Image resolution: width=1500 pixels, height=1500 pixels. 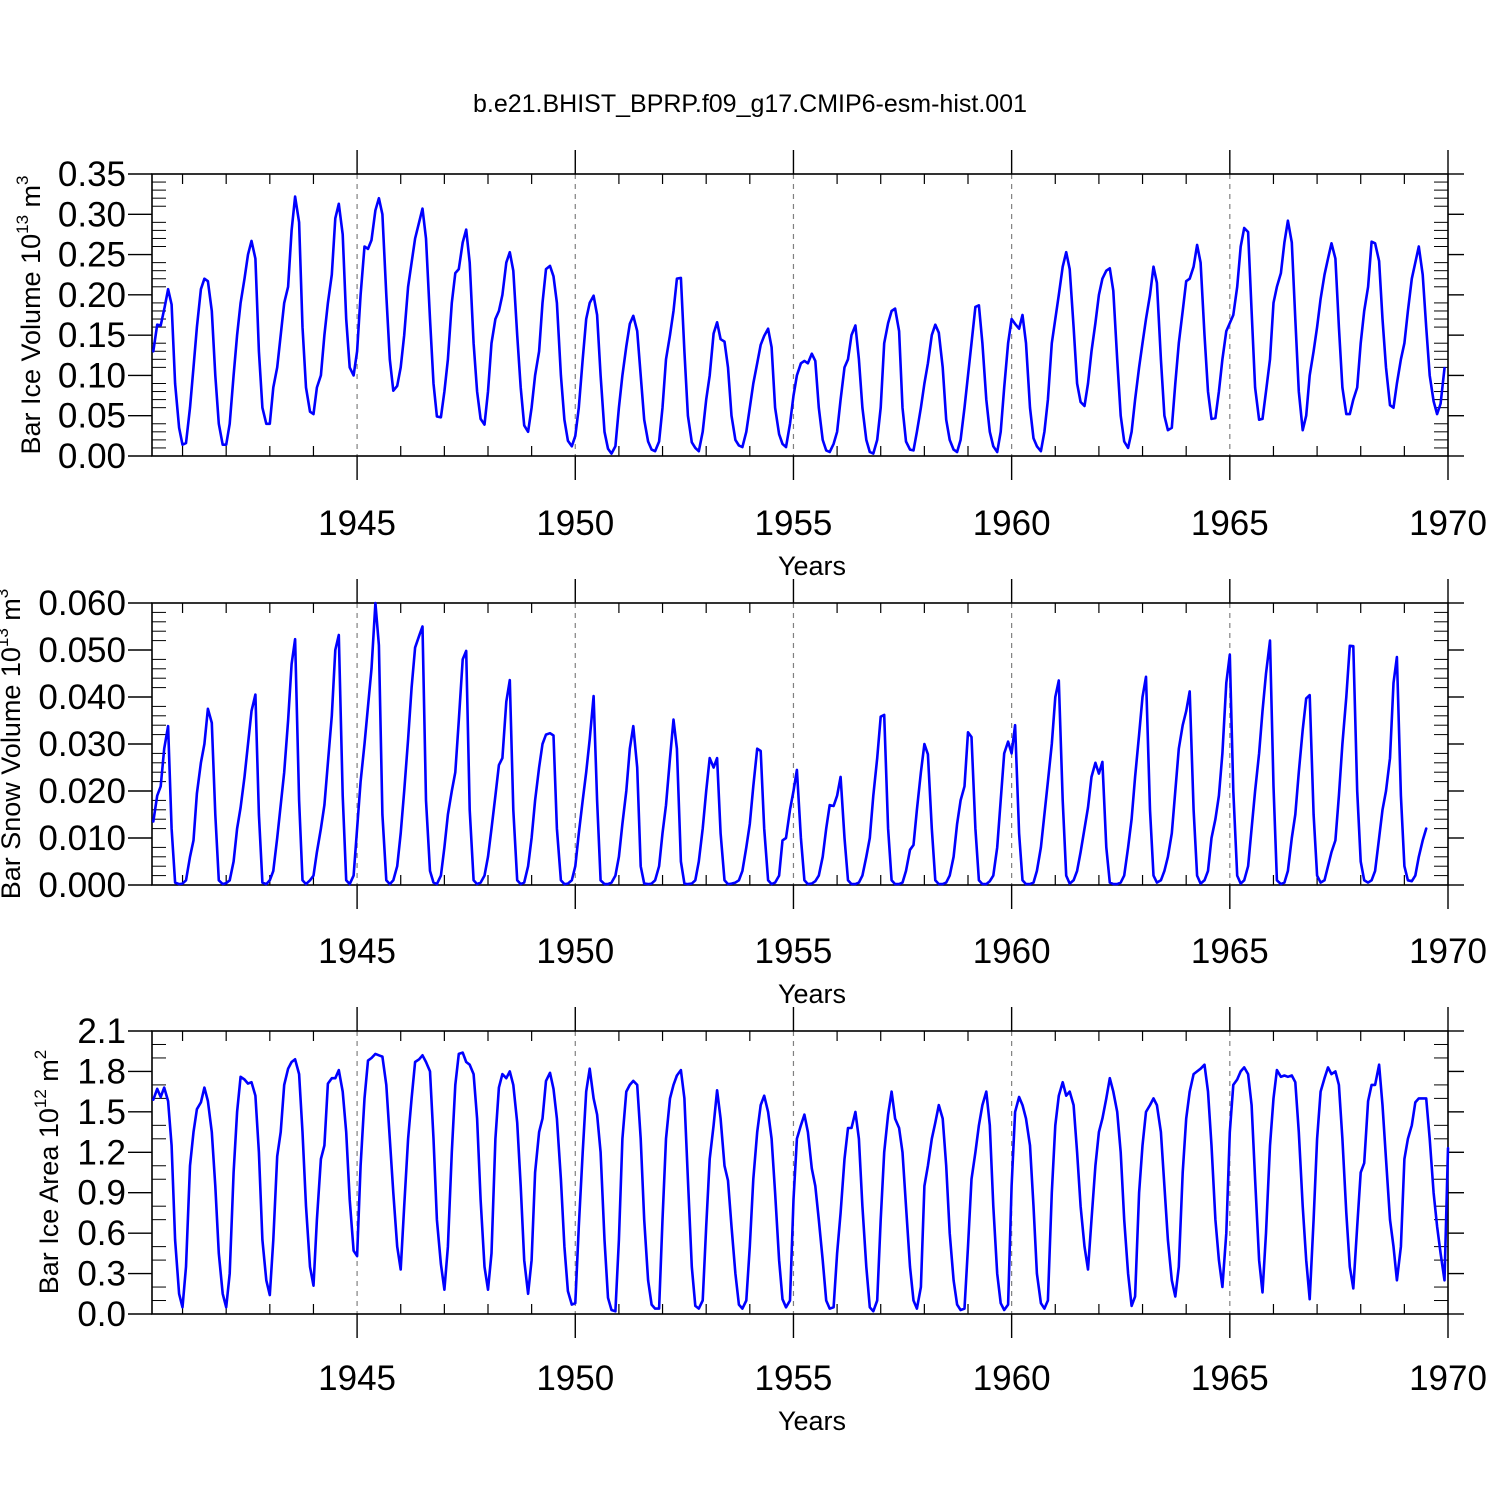 I want to click on y-tick-label: 0.20, so click(x=92, y=295).